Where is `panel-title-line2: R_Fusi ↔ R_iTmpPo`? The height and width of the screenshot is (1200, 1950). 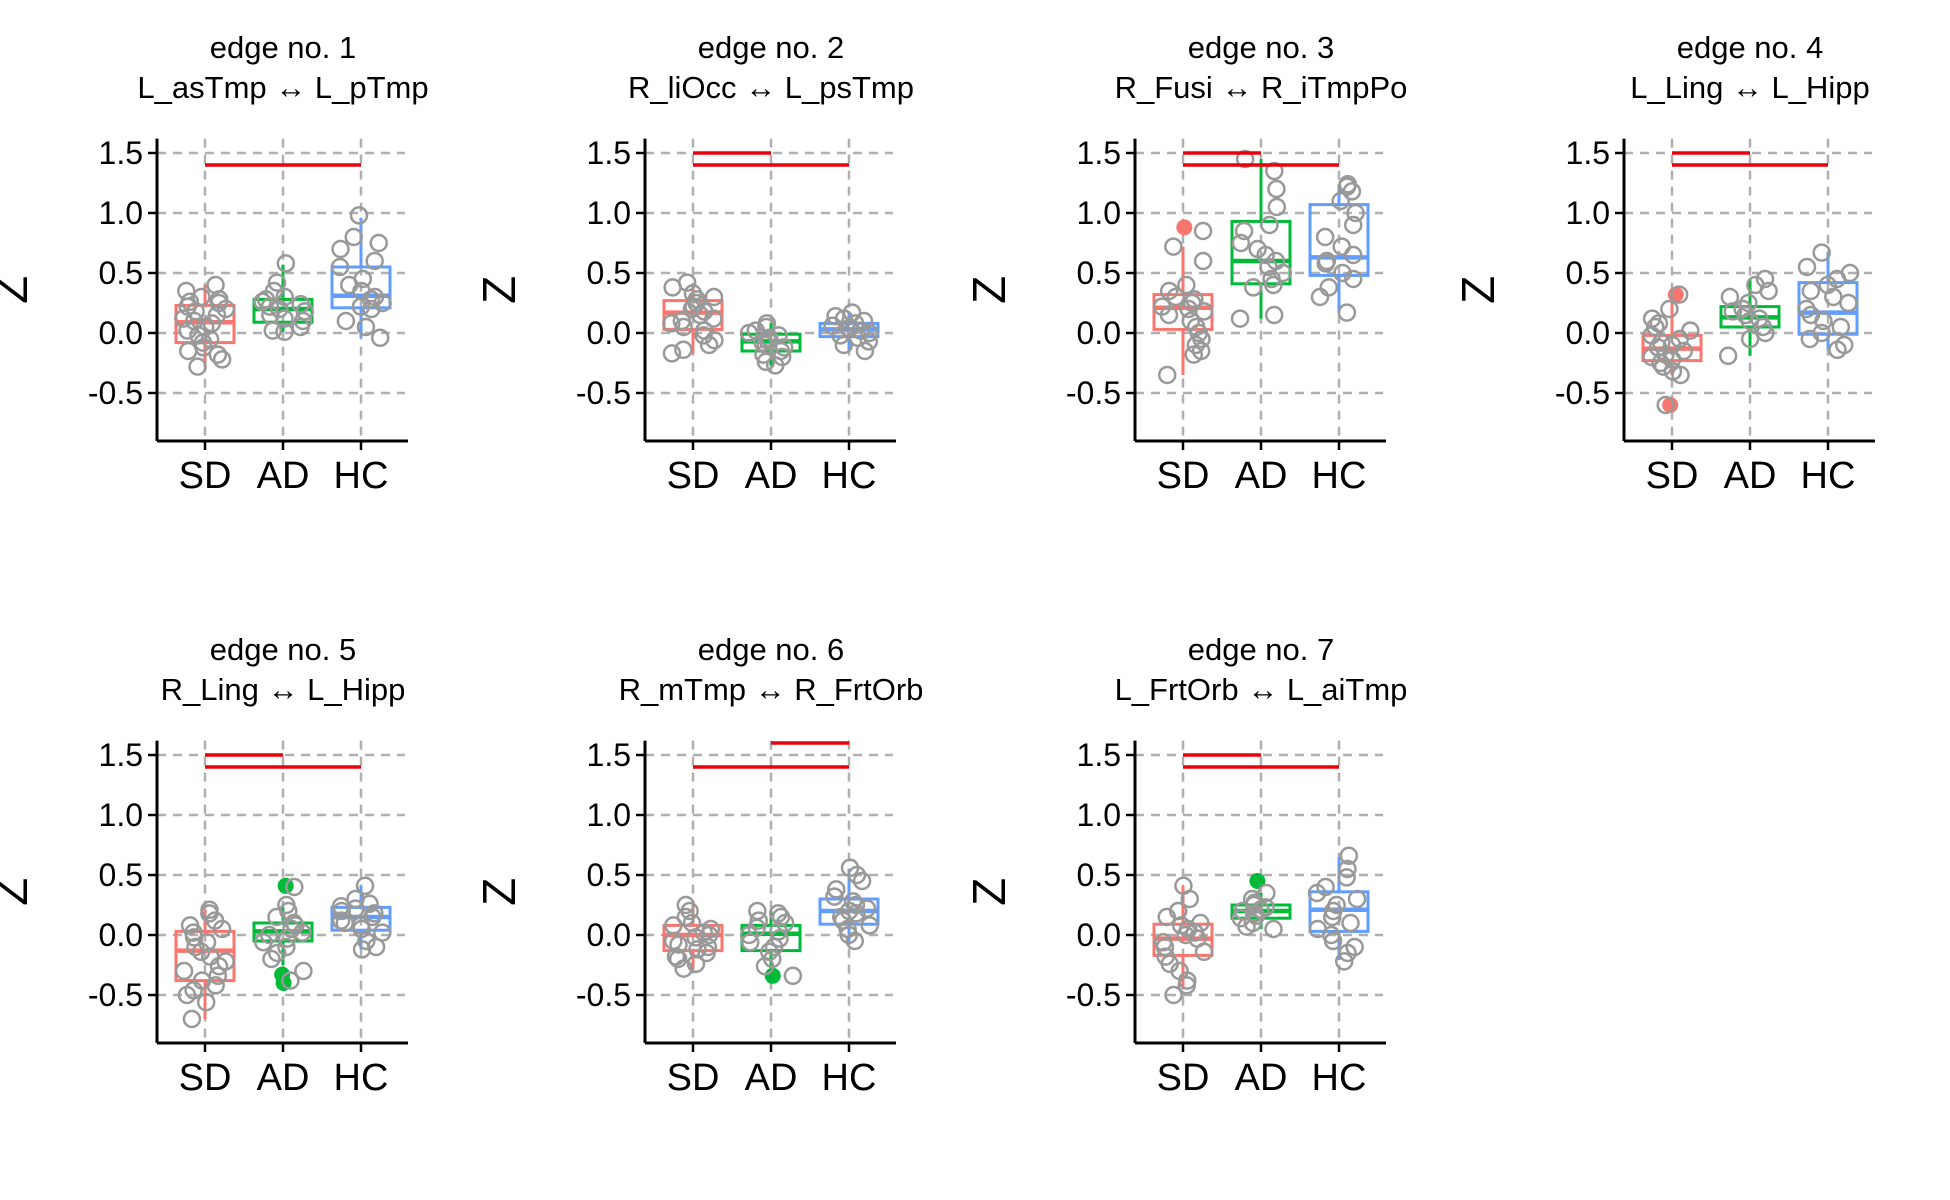
panel-title-line2: R_Fusi ↔ R_iTmpPo is located at coordinates (1261, 87).